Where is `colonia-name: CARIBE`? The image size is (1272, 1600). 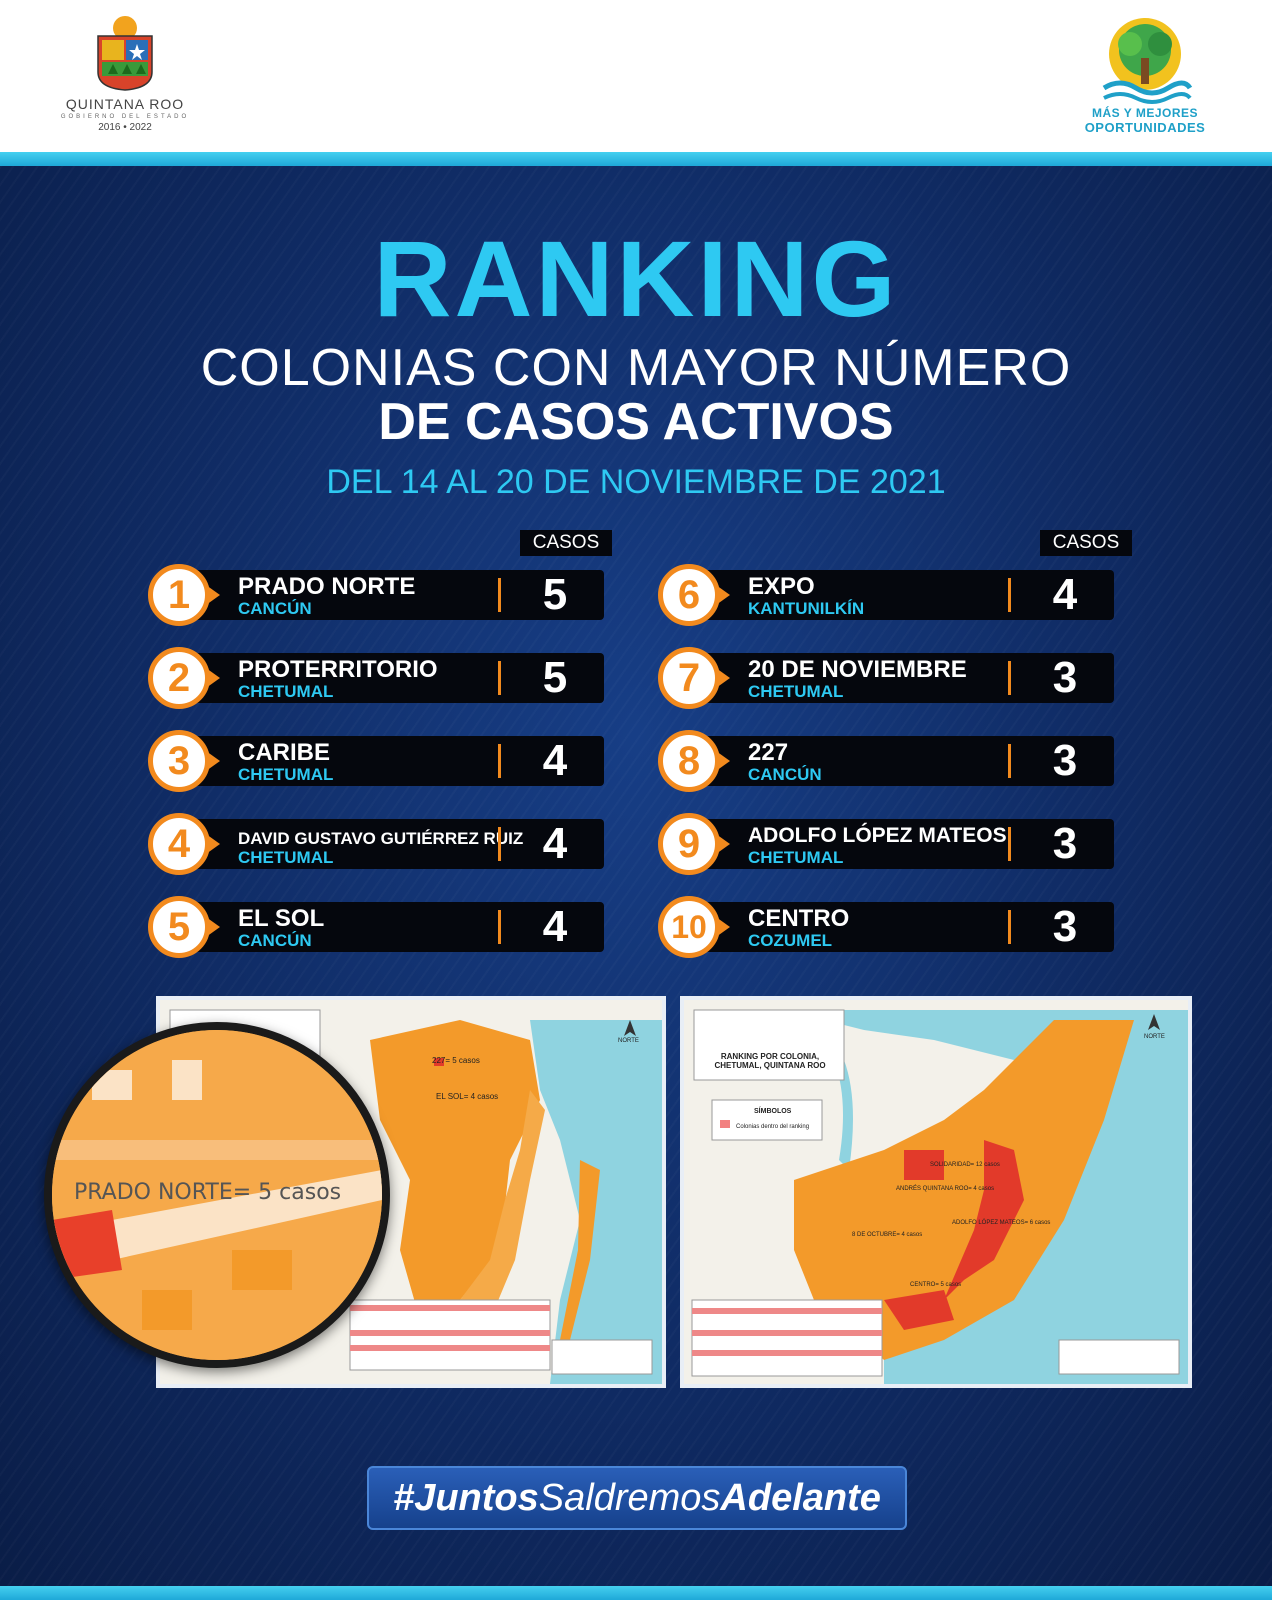 colonia-name: CARIBE is located at coordinates (284, 752).